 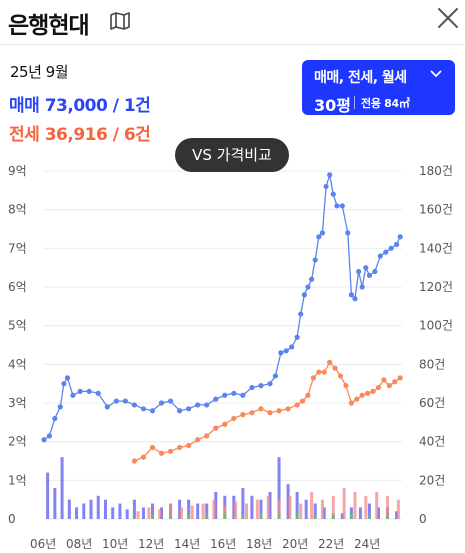 I want to click on x-tick-label: 10년, so click(x=115, y=544).